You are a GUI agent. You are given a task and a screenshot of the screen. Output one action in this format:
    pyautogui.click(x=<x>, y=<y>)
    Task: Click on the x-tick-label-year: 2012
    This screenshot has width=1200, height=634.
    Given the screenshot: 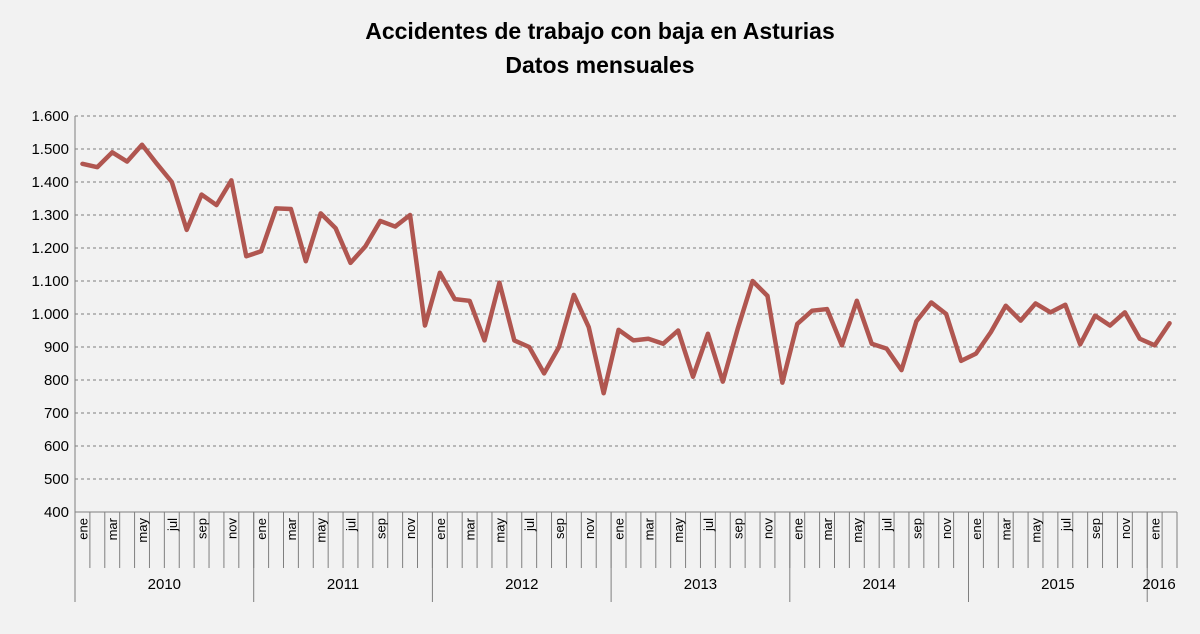 What is the action you would take?
    pyautogui.click(x=521, y=584)
    